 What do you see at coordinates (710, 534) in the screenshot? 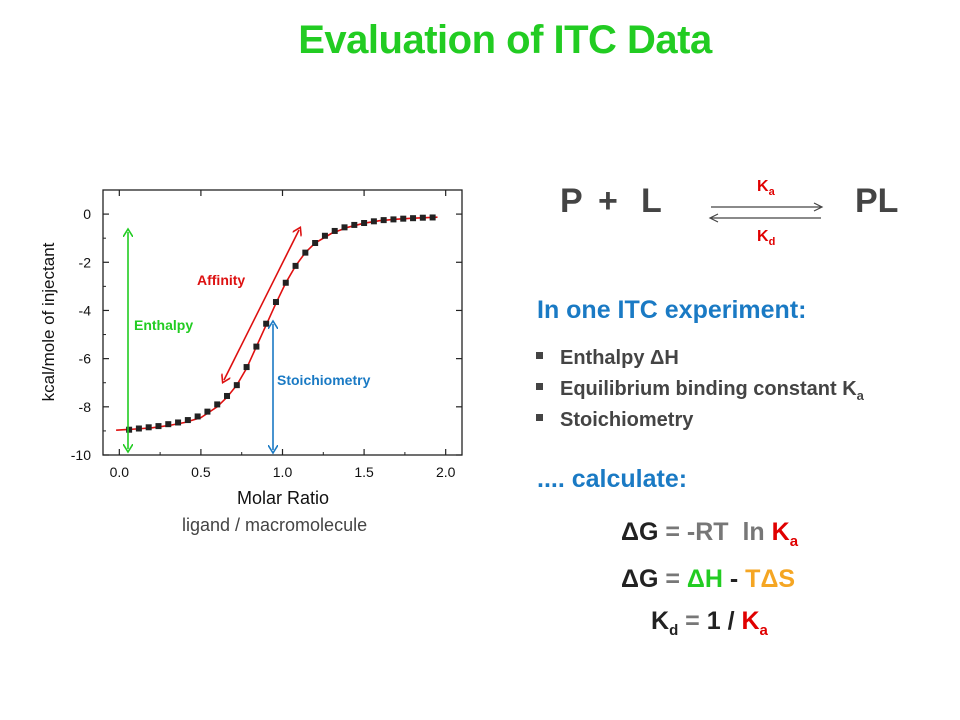
I see `gibbs-ka-formula: ΔG = -RT ln Ka` at bounding box center [710, 534].